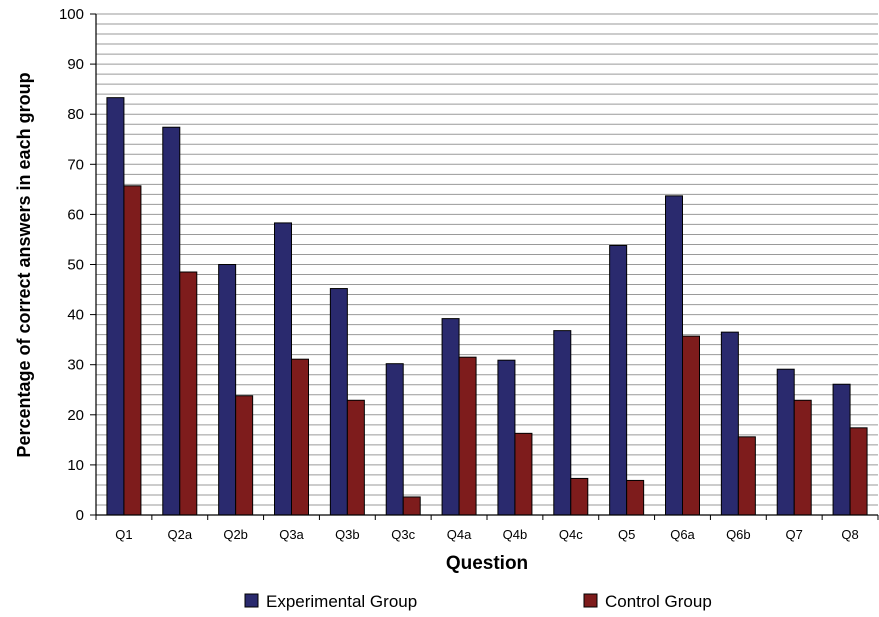  I want to click on x-tick-label: Q3c, so click(403, 534).